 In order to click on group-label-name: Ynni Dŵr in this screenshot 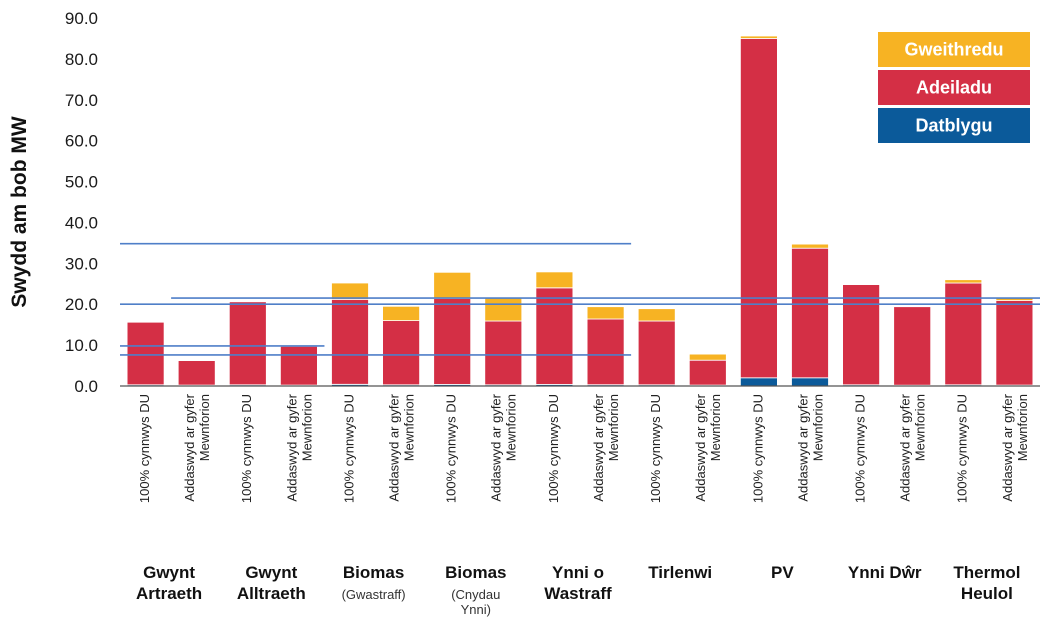, I will do `click(885, 572)`.